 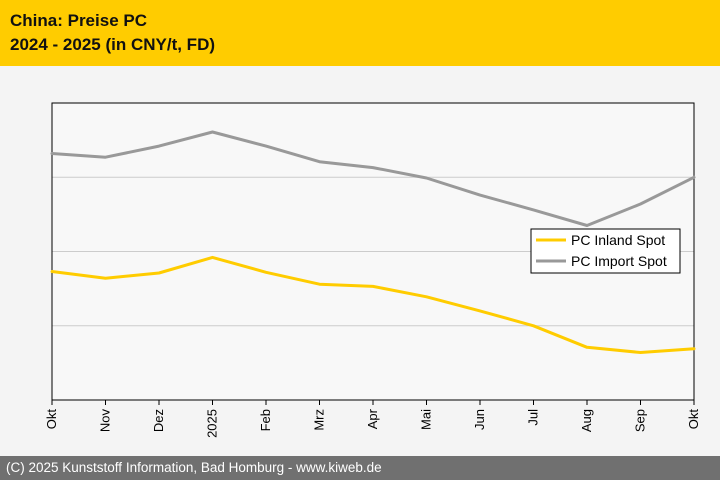 What do you see at coordinates (158, 420) in the screenshot?
I see `x-tick-label: Dez` at bounding box center [158, 420].